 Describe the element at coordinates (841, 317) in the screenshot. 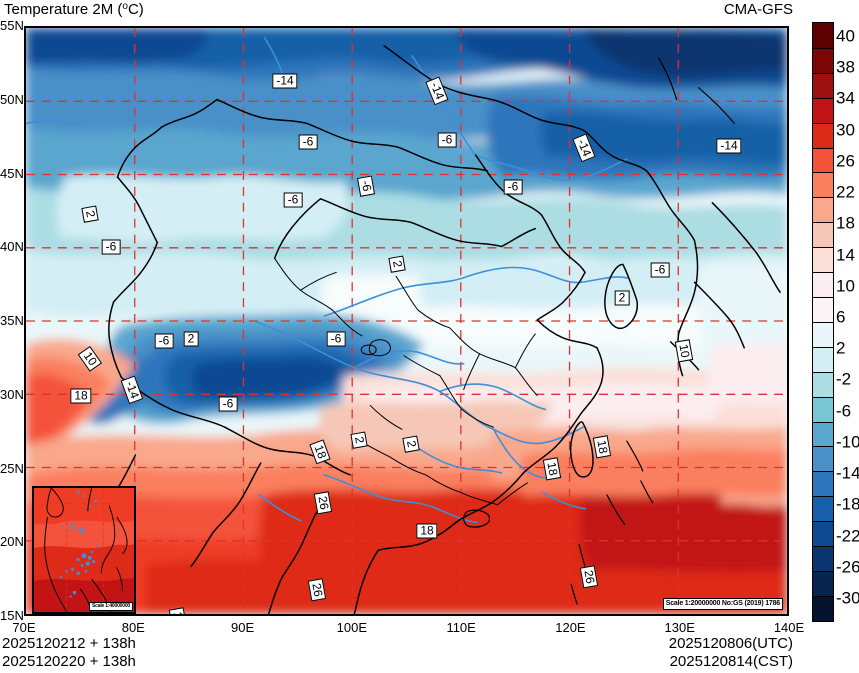

I see `colorbar-tick: 6` at that location.